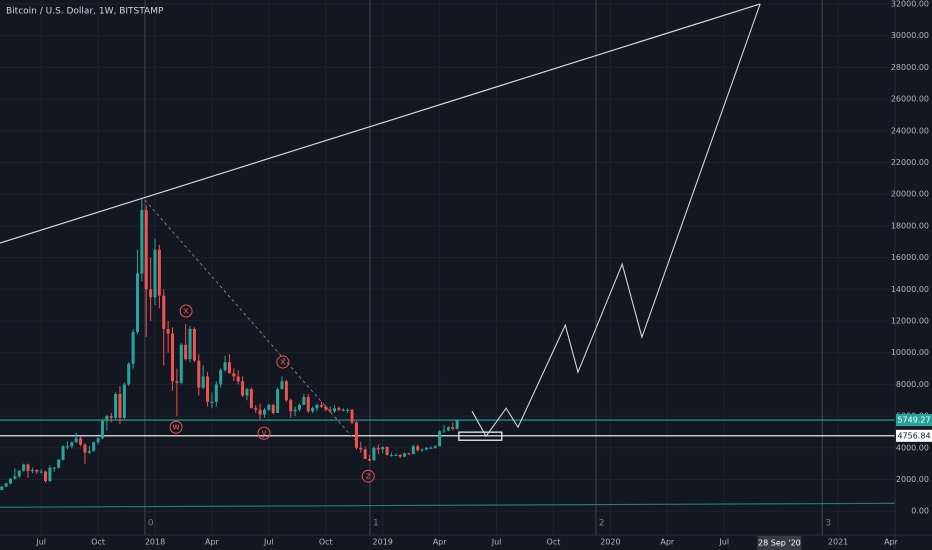  What do you see at coordinates (610, 542) in the screenshot?
I see `x-tick-label: 2020` at bounding box center [610, 542].